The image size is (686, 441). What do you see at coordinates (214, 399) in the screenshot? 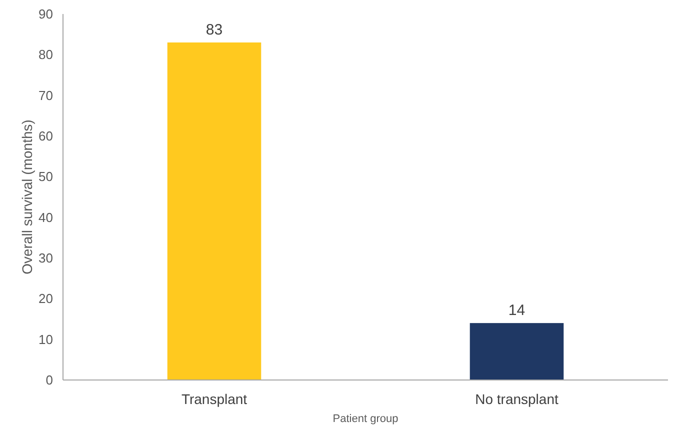
I see `x-tick-label: Transplant` at bounding box center [214, 399].